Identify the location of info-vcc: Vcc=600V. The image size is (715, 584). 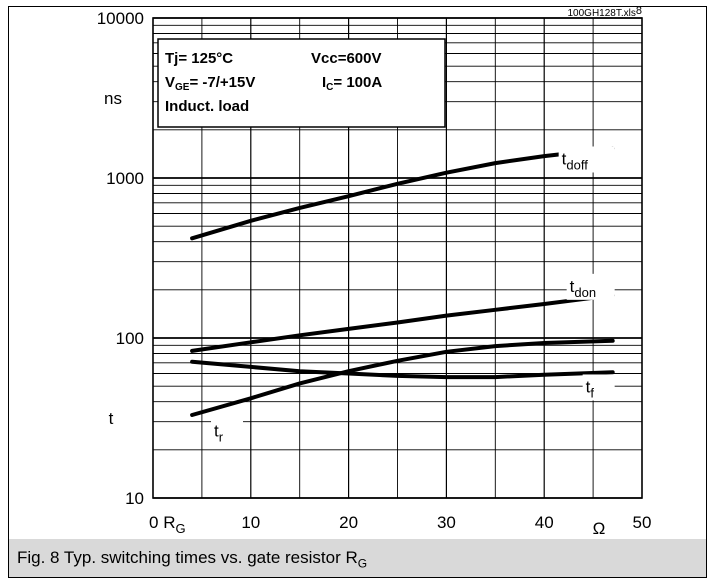
(346, 58).